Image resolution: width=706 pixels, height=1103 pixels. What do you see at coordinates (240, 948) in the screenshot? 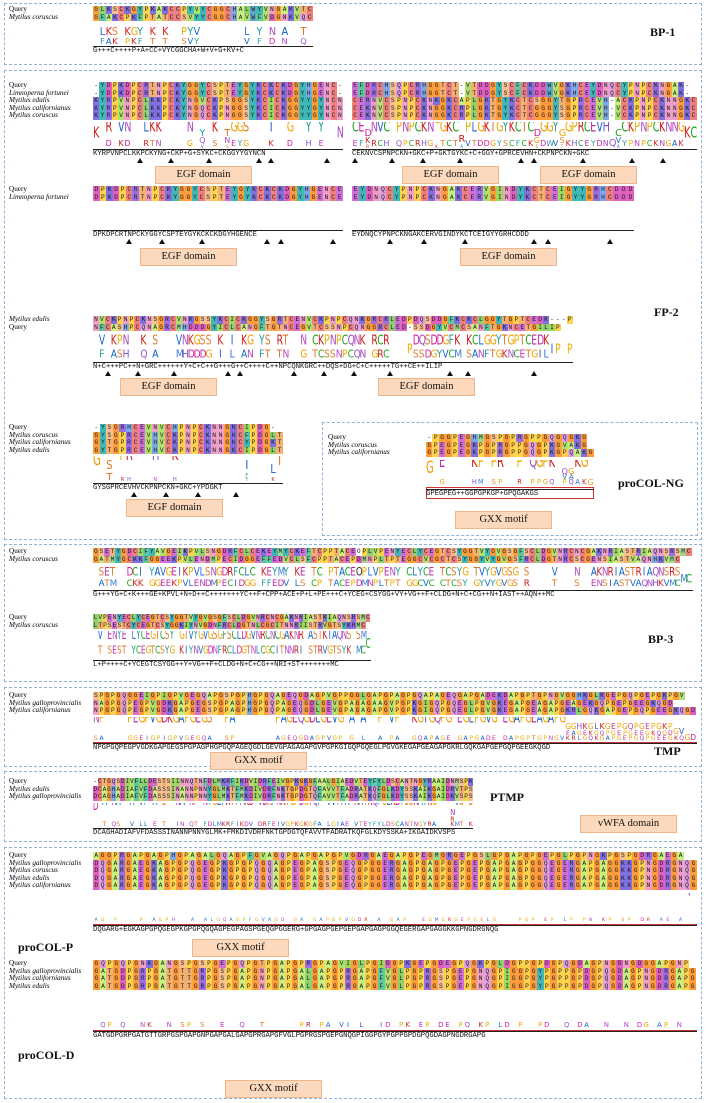
I see `gxx-motif-badge: GXX motif` at bounding box center [240, 948].